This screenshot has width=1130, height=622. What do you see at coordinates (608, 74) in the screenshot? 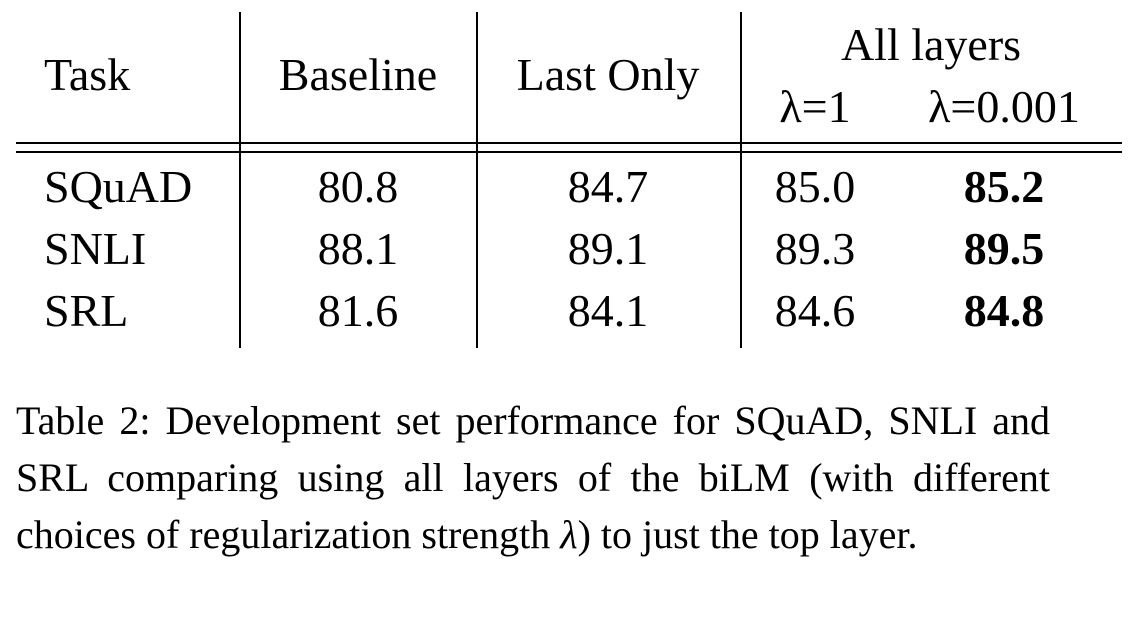
I see `header-last-only: Last Only` at bounding box center [608, 74].